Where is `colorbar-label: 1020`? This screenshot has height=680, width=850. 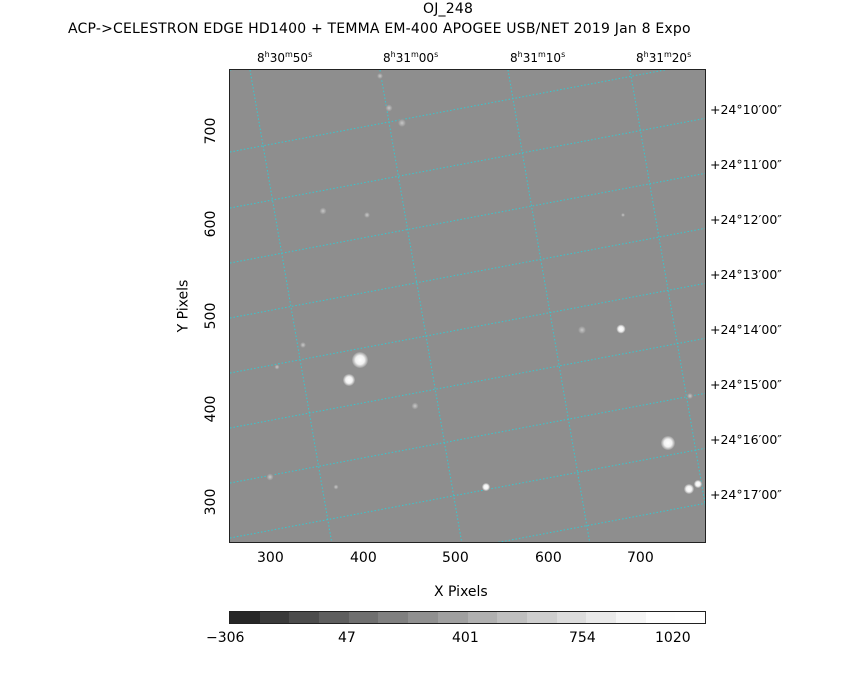 colorbar-label: 1020 is located at coordinates (673, 638).